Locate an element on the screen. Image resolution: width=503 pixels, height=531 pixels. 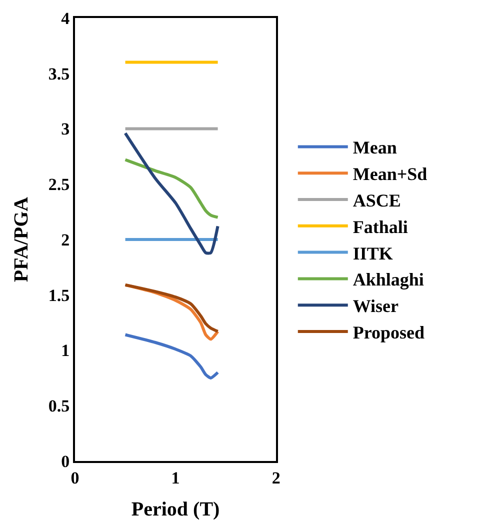
y-tick-label: 3.5 is located at coordinates (59, 74).